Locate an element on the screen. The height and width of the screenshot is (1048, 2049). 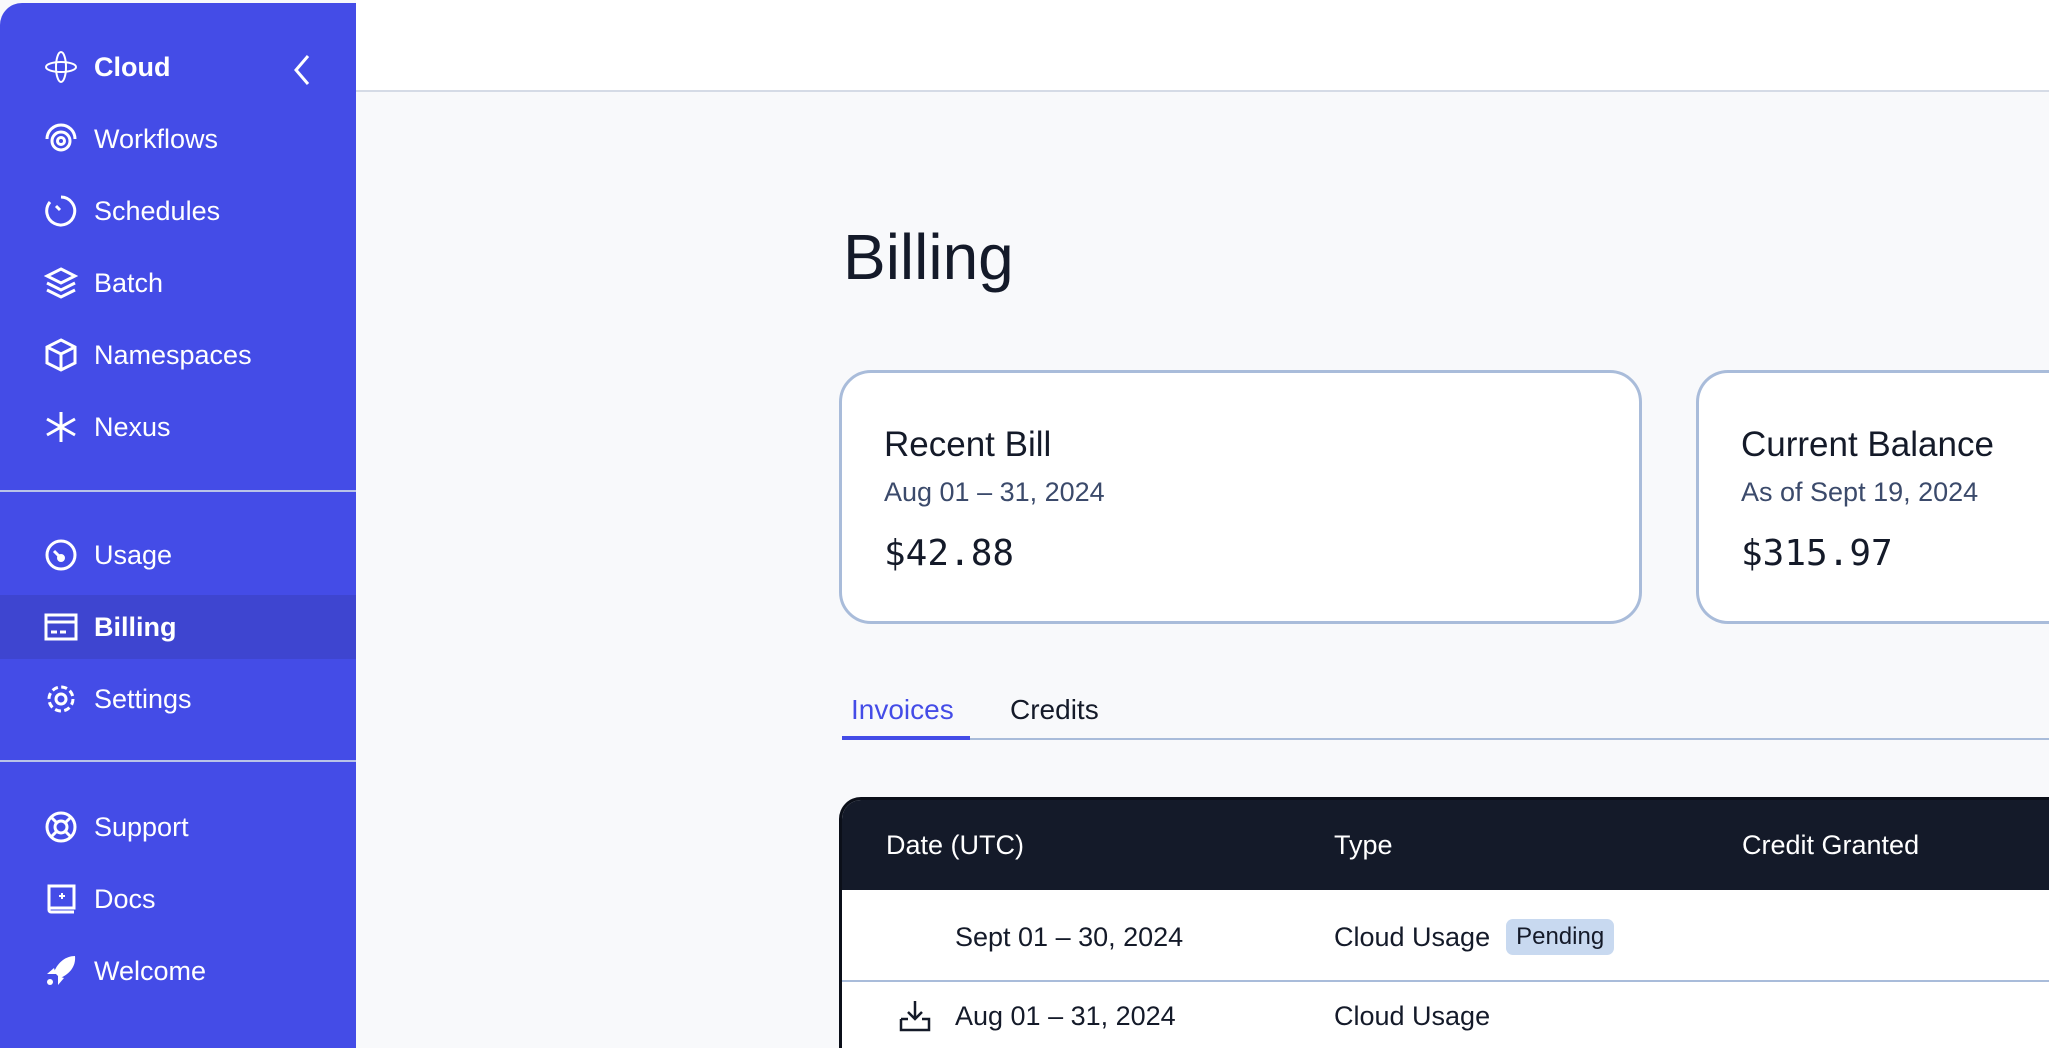
card-title: Recent Bill is located at coordinates (968, 444).